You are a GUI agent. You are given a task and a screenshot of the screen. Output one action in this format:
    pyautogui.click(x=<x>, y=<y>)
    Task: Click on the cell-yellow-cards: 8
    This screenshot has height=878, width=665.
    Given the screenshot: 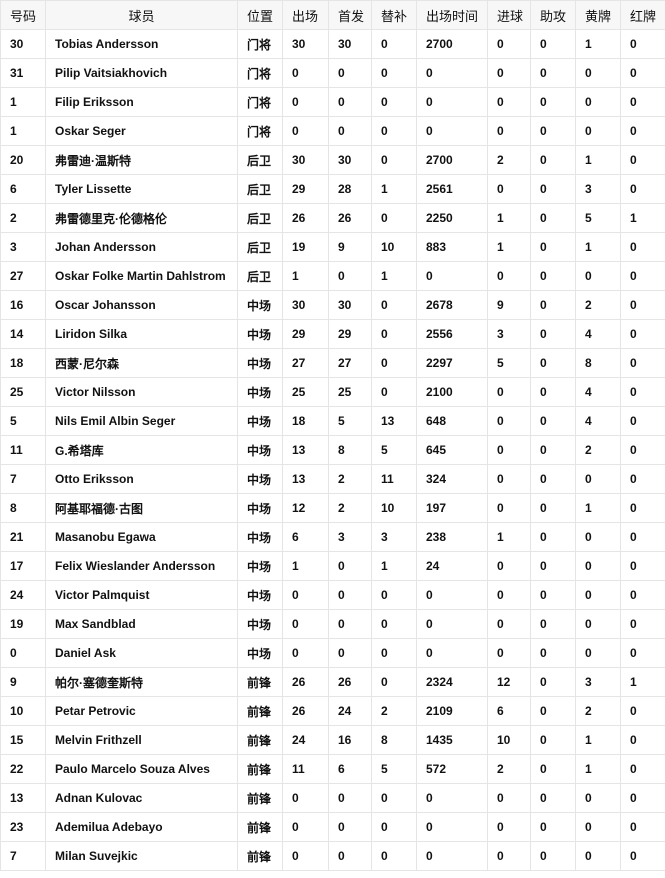 What is the action you would take?
    pyautogui.click(x=598, y=363)
    